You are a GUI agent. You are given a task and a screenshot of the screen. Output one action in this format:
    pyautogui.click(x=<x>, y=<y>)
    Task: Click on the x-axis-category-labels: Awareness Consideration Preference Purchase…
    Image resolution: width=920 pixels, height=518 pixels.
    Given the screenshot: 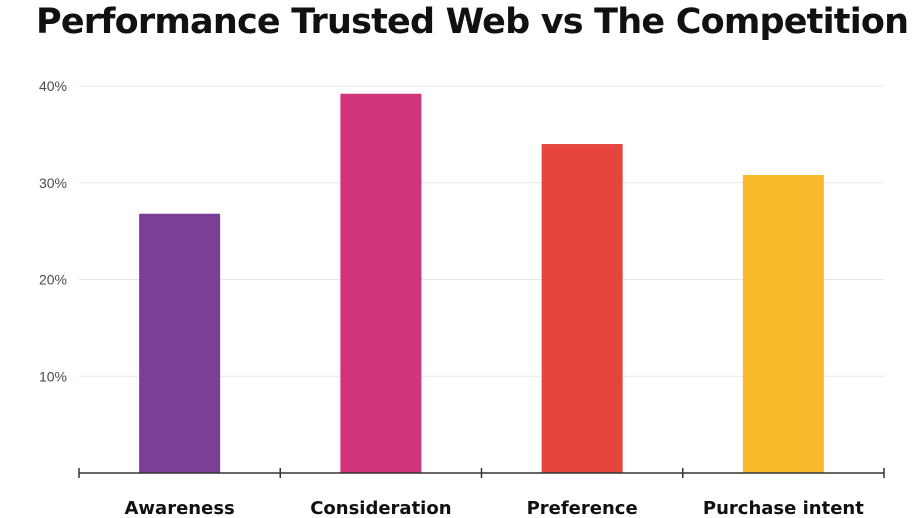 What is the action you would take?
    pyautogui.click(x=495, y=508)
    